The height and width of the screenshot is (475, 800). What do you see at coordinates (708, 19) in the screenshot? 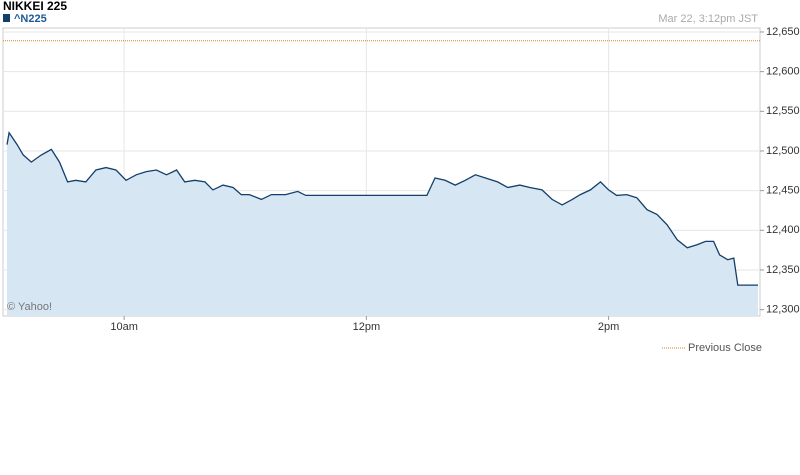
I see `timestamp: Mar 22, 3:12pm JST` at bounding box center [708, 19].